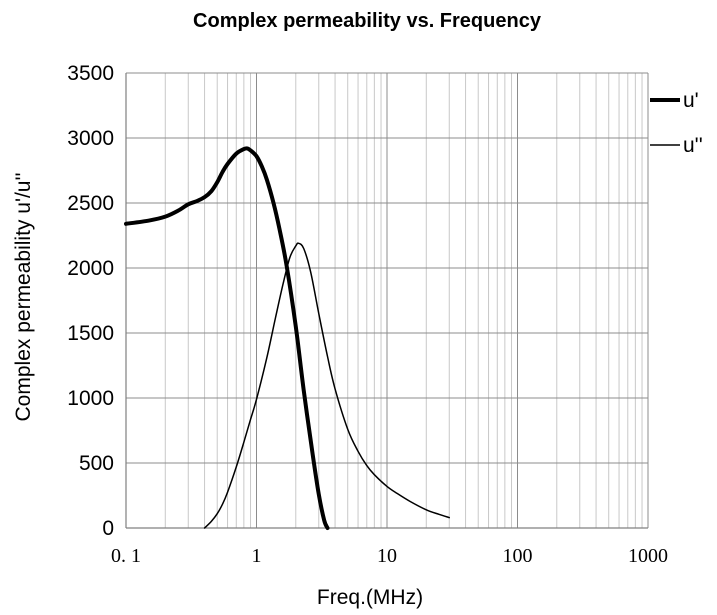  Describe the element at coordinates (90, 73) in the screenshot. I see `y-tick-label: 3500` at that location.